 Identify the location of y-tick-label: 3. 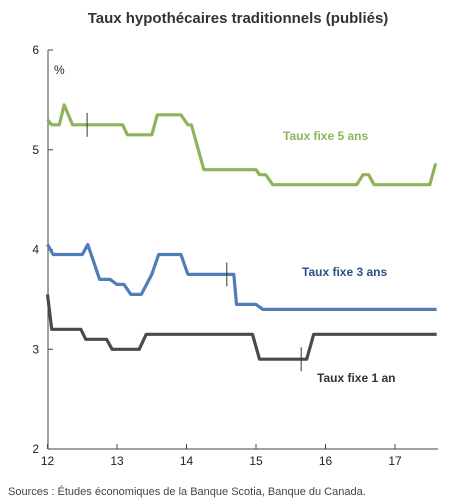
(35, 349).